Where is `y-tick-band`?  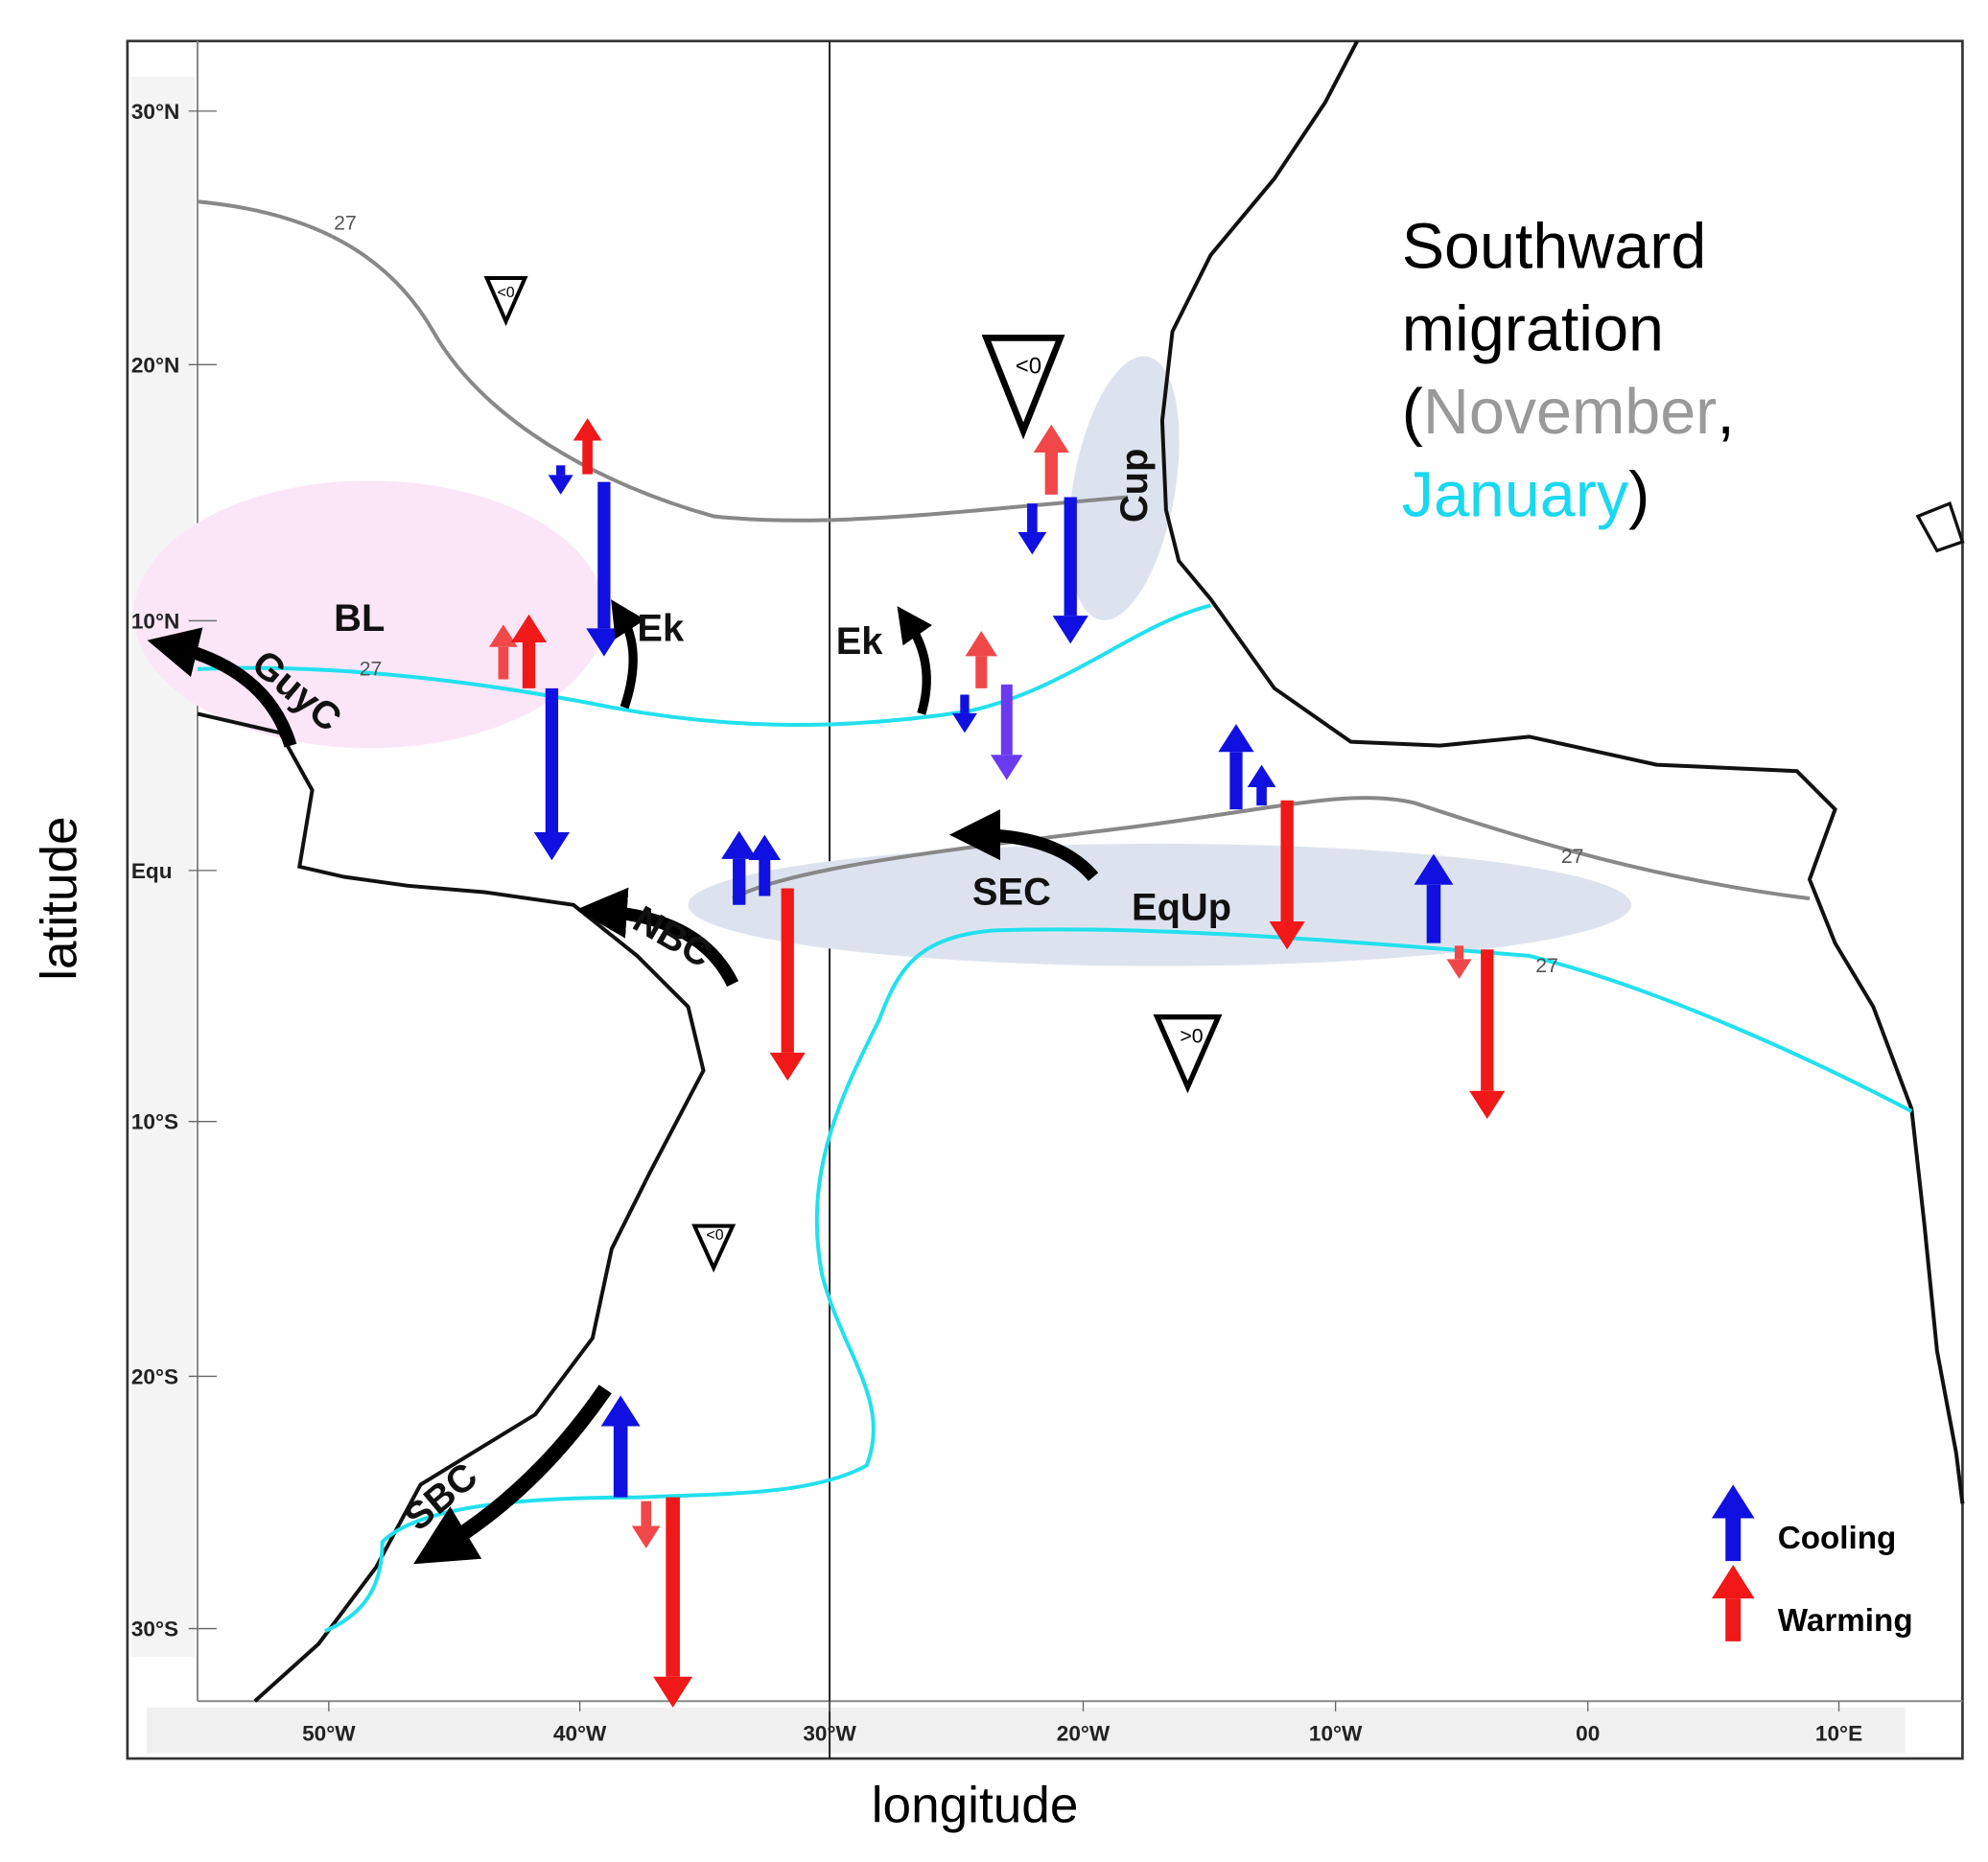
y-tick-band is located at coordinates (163, 867).